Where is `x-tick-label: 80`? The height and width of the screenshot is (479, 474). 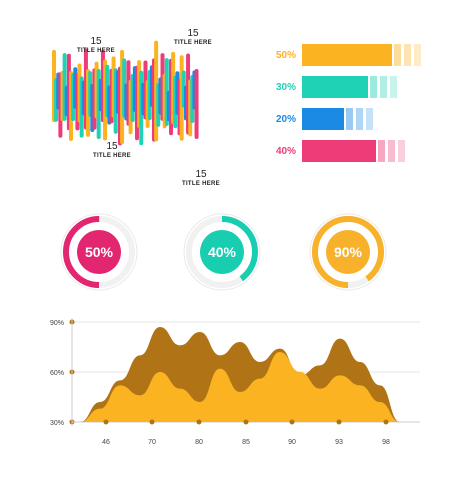 x-tick-label: 80 is located at coordinates (199, 442).